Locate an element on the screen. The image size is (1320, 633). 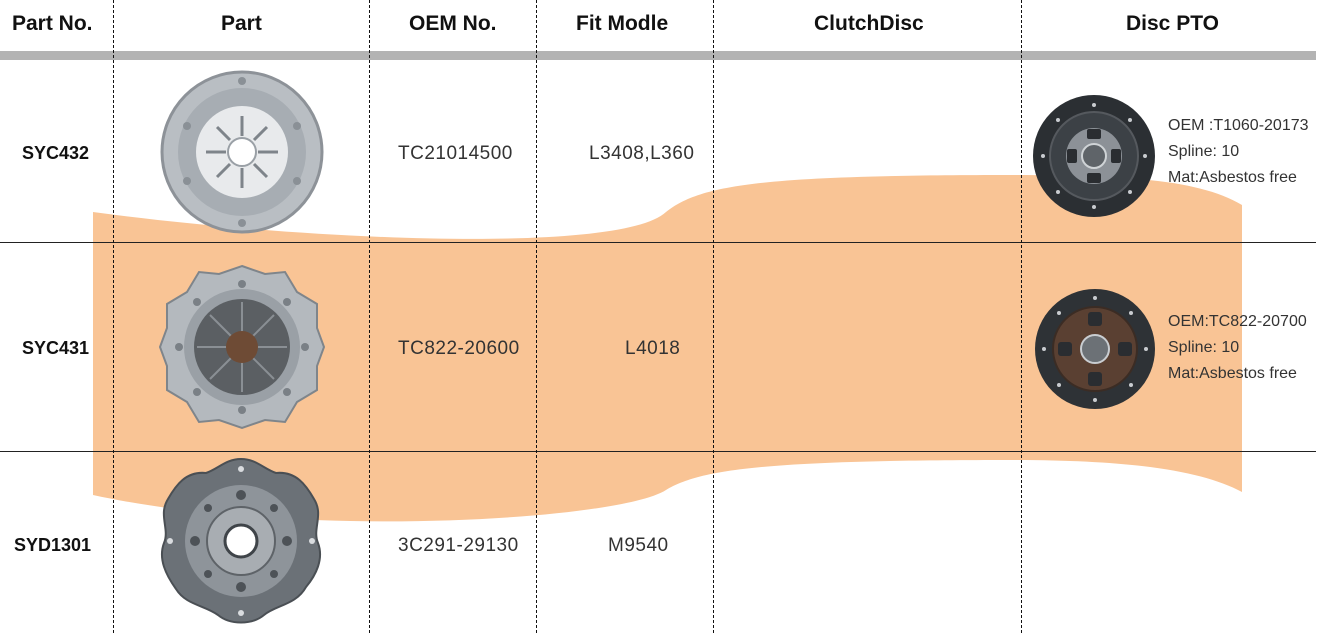
row-1-disc-spline: Spline: 10 is located at coordinates (1204, 151).